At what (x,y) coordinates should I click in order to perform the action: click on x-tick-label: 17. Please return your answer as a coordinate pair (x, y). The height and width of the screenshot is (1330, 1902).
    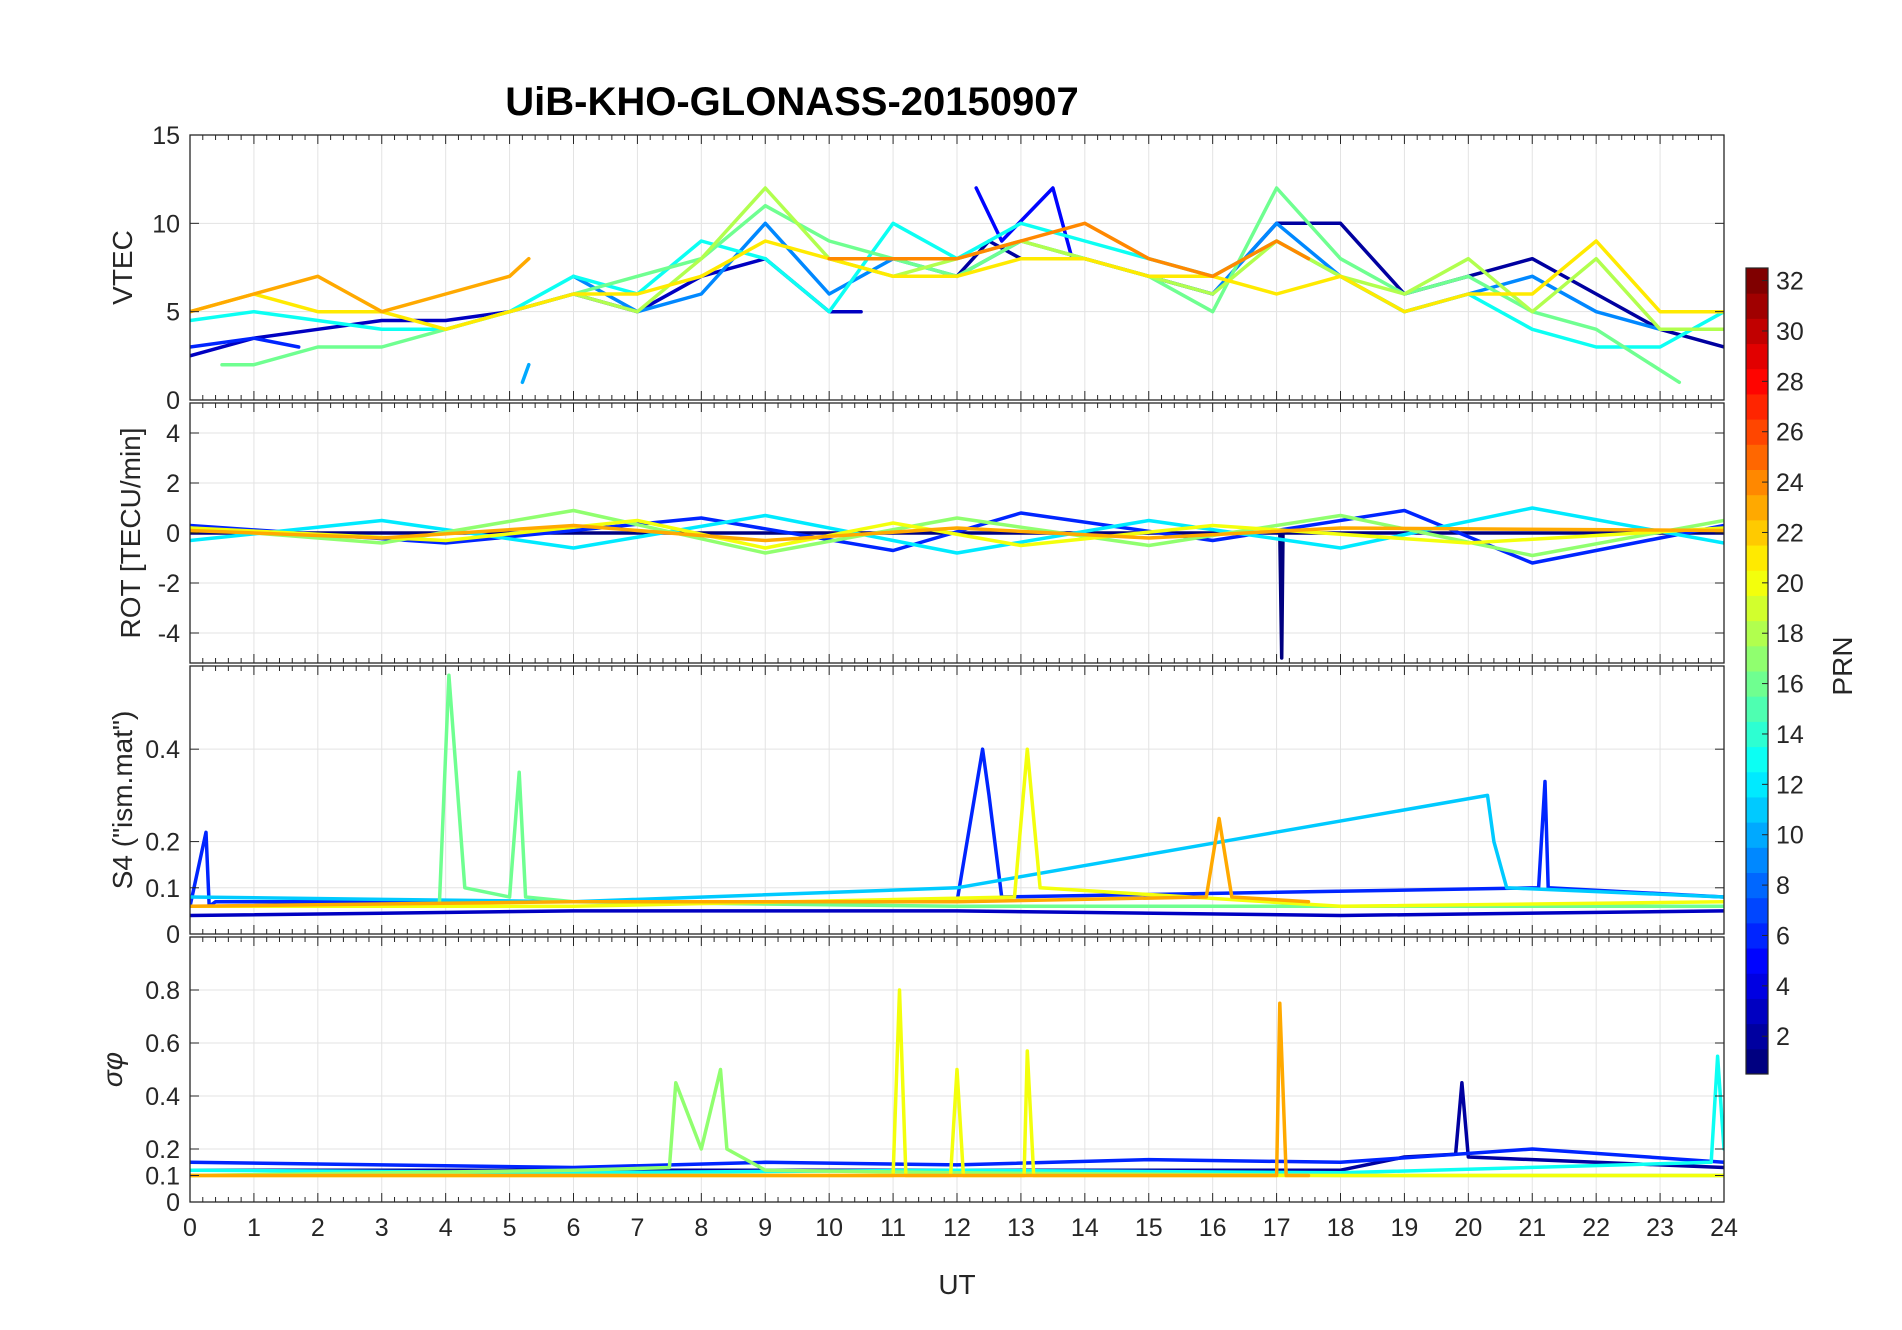
    Looking at the image, I should click on (1277, 1228).